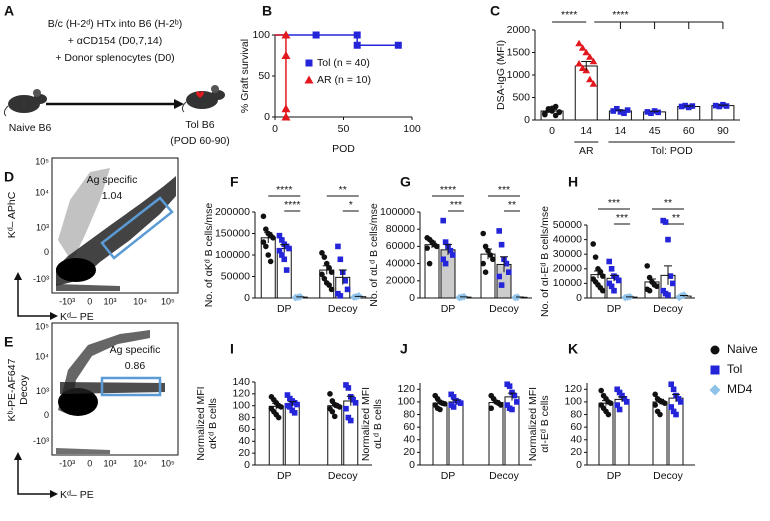  I want to click on y-tick-label: 140, so click(241, 382).